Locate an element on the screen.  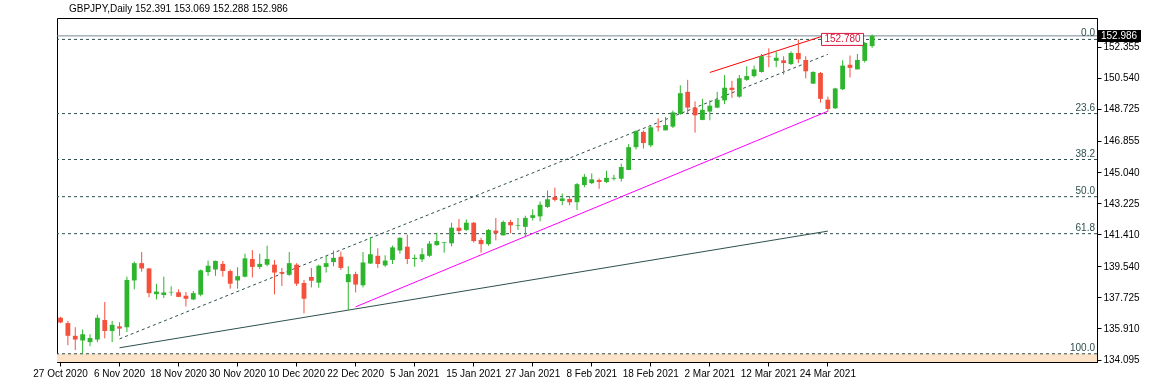
x-tick-label: 15 Jan 2021 is located at coordinates (474, 373).